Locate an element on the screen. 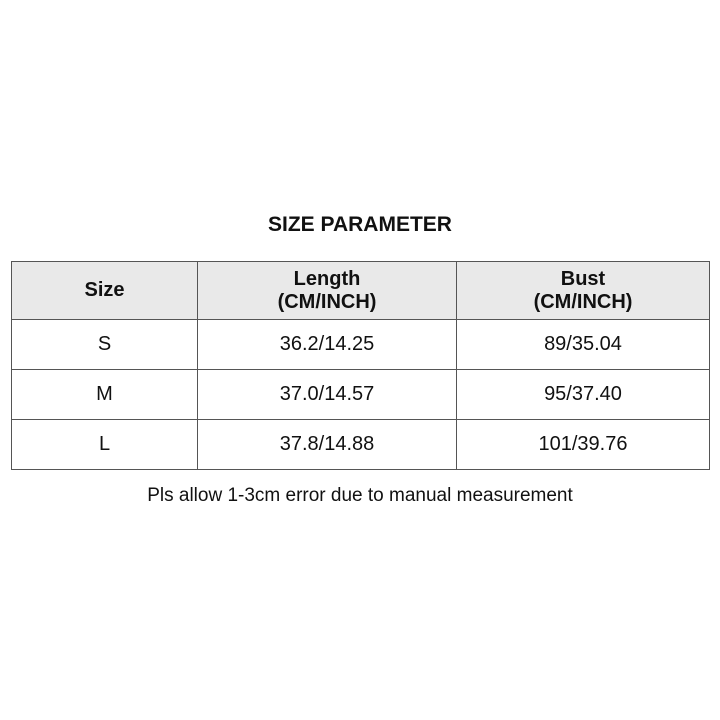 The width and height of the screenshot is (720, 720). table-row: L 37.8/14.88 101/39.76 is located at coordinates (360, 444).